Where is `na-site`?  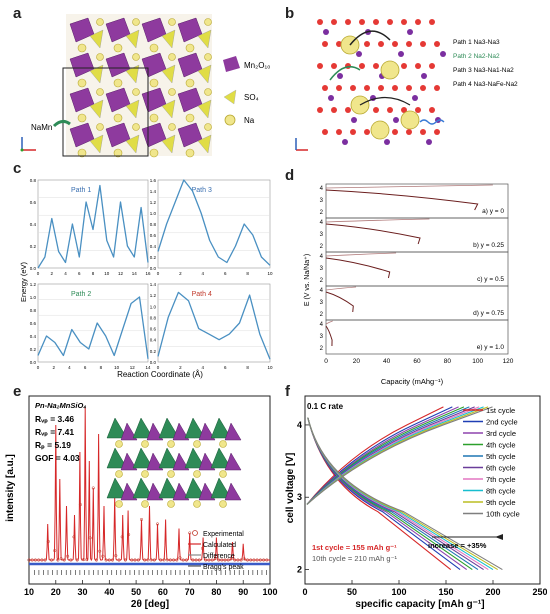
na-site is located at coordinates (410, 120).